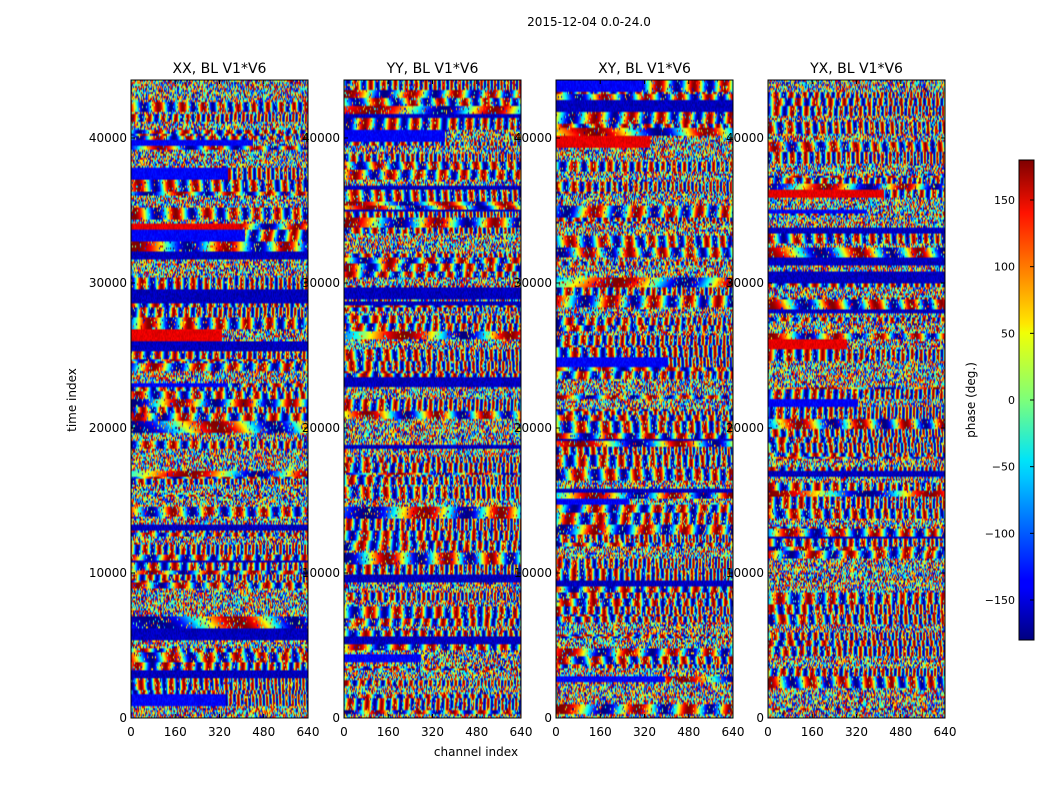 The height and width of the screenshot is (800, 1050). I want to click on panel-title: XX, BL V1*V6, so click(220, 69).